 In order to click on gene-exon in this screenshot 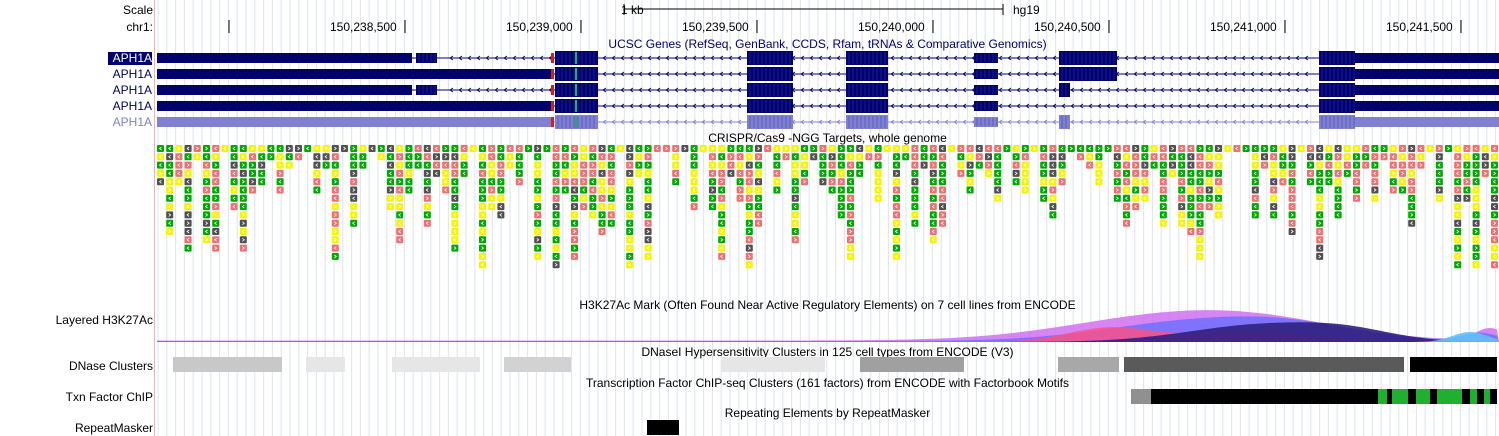, I will do `click(986, 122)`.